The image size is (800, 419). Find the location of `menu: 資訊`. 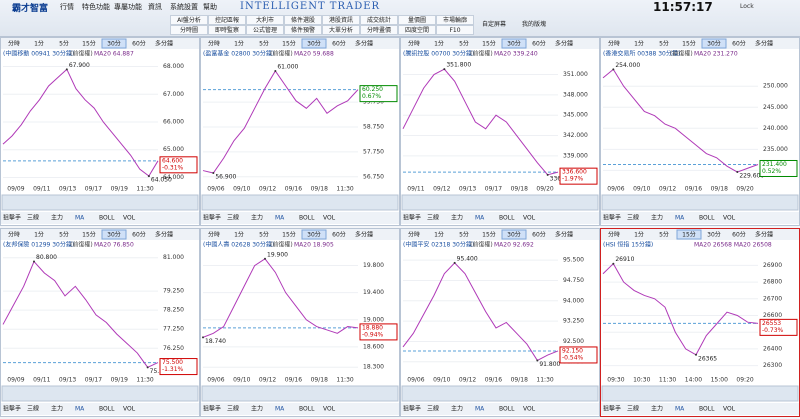

menu: 資訊 is located at coordinates (155, 7).